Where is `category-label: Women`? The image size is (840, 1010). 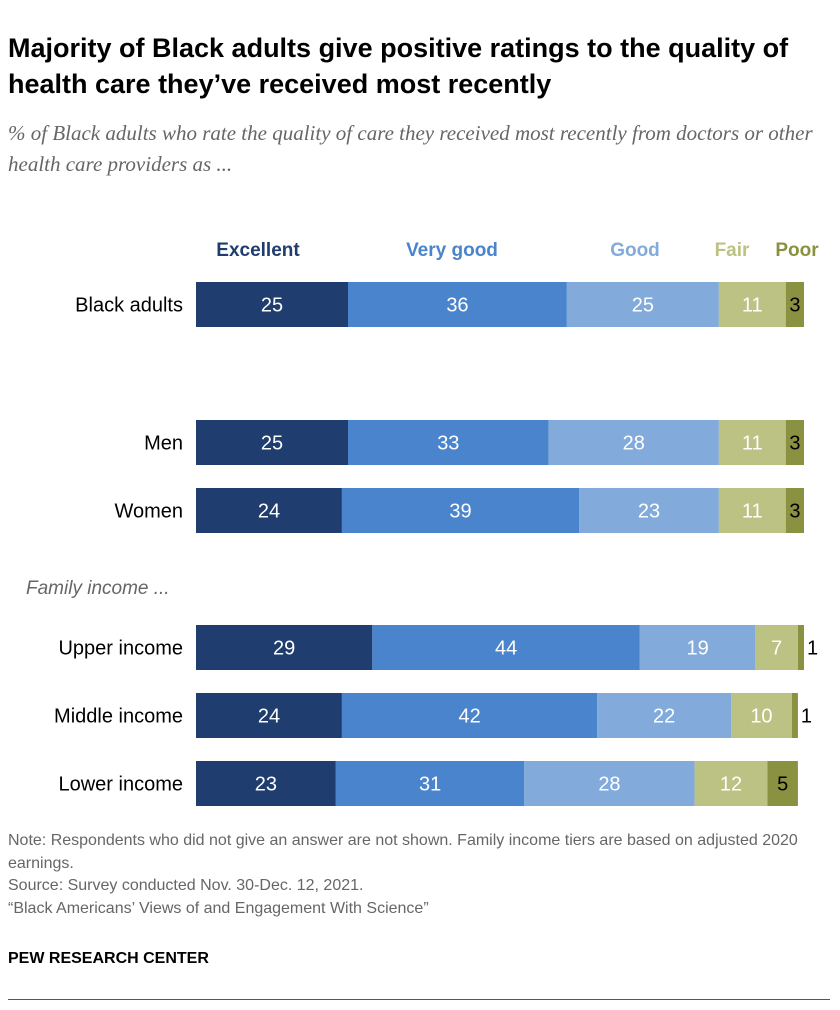 category-label: Women is located at coordinates (148, 512).